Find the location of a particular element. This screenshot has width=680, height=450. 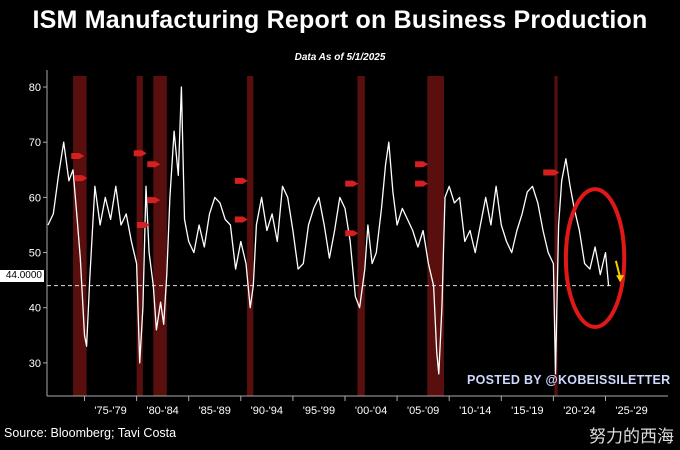

y-tick-label: 30 is located at coordinates (35, 364).